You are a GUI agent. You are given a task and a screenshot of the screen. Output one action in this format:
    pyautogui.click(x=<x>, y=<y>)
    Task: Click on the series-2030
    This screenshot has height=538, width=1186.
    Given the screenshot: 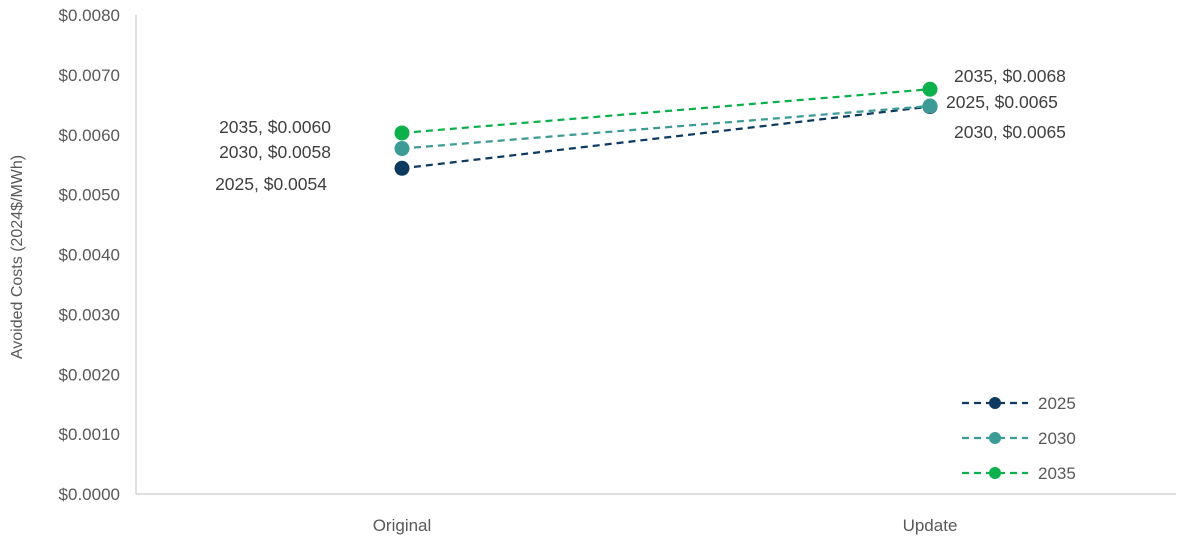 What is the action you would take?
    pyautogui.click(x=666, y=127)
    